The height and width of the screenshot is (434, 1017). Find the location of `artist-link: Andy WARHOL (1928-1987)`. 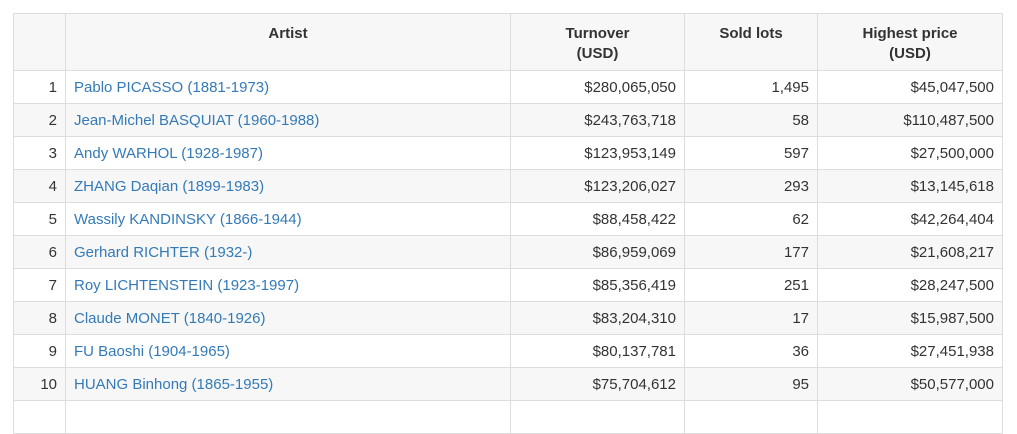

artist-link: Andy WARHOL (1928-1987) is located at coordinates (168, 153).